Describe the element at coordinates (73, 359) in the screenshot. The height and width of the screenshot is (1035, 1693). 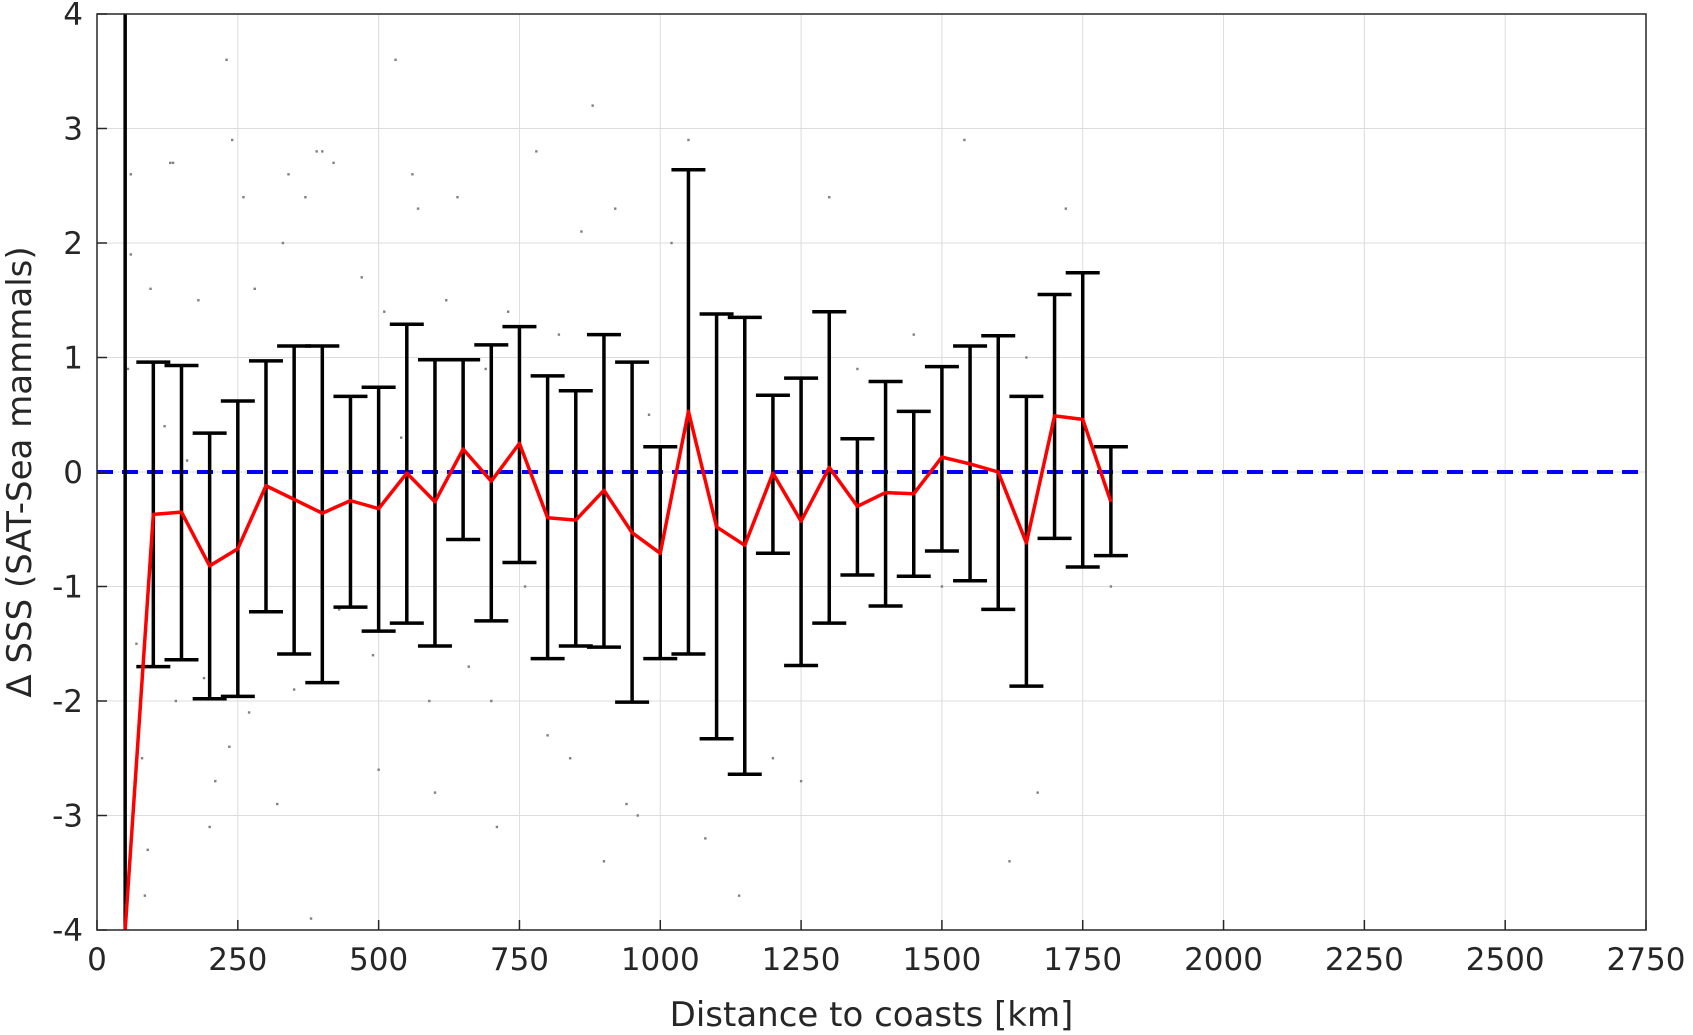
I see `y-tick-label: 1` at that location.